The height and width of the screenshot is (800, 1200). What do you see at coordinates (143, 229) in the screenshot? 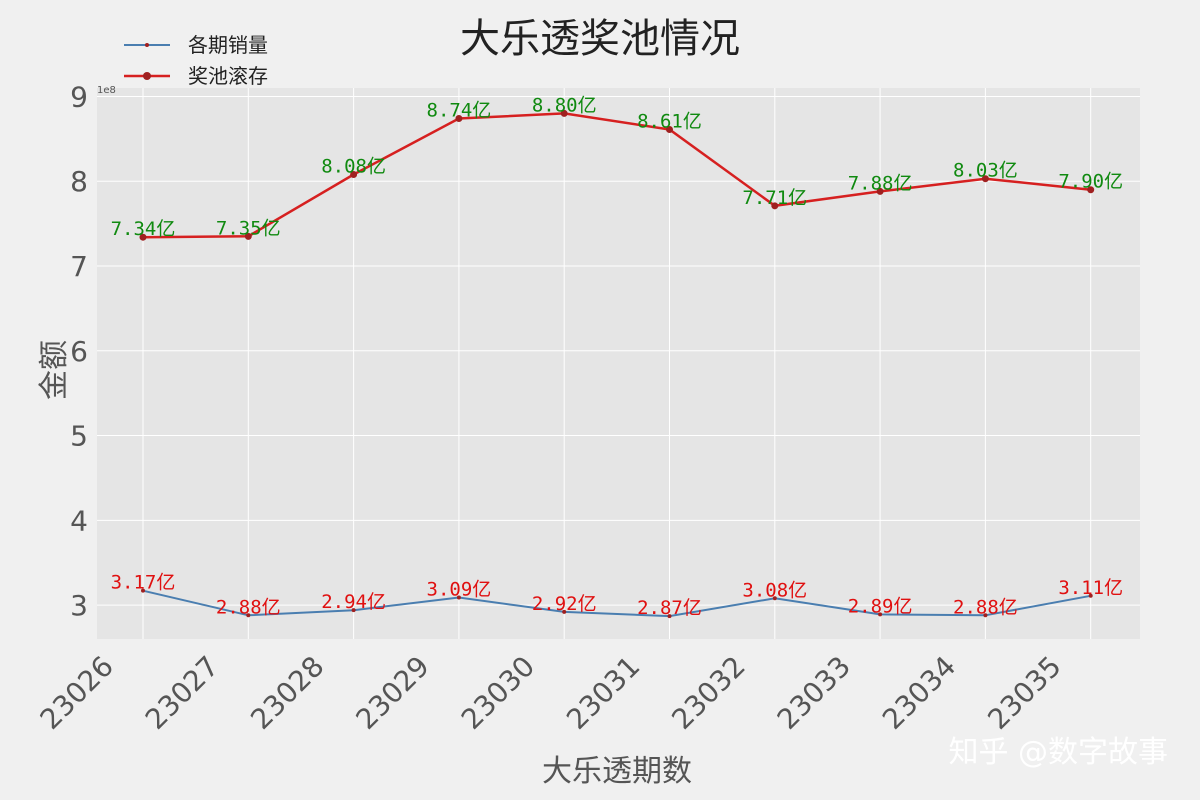
I see `data-label-pool: 7.34亿` at bounding box center [143, 229].